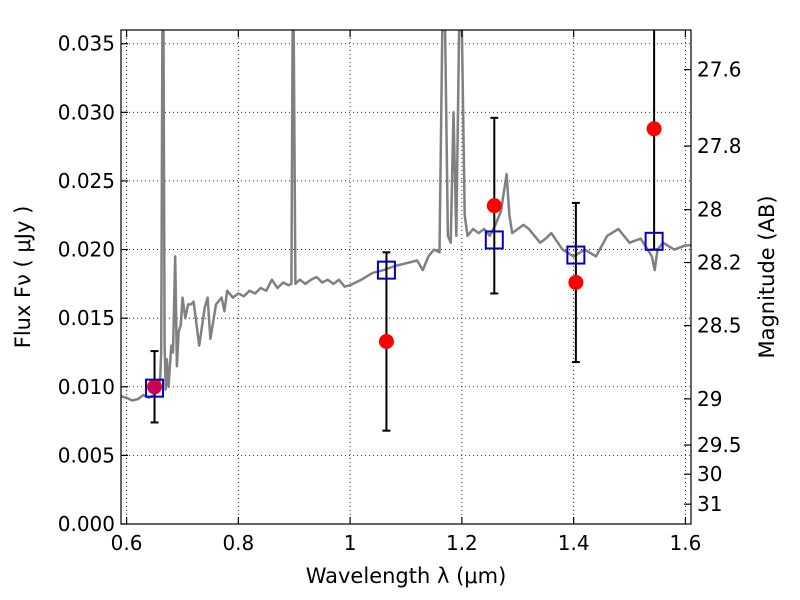 This screenshot has width=800, height=600. Describe the element at coordinates (719, 445) in the screenshot. I see `y2-tick-label: 29.5` at that location.